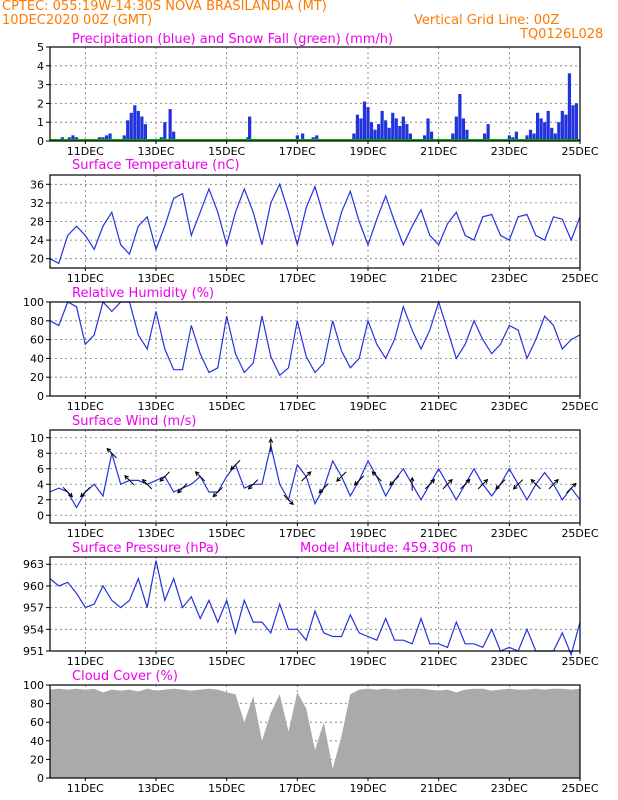 This screenshot has height=800, width=618. What do you see at coordinates (37, 184) in the screenshot?
I see `ylabel-temp: 36` at bounding box center [37, 184].